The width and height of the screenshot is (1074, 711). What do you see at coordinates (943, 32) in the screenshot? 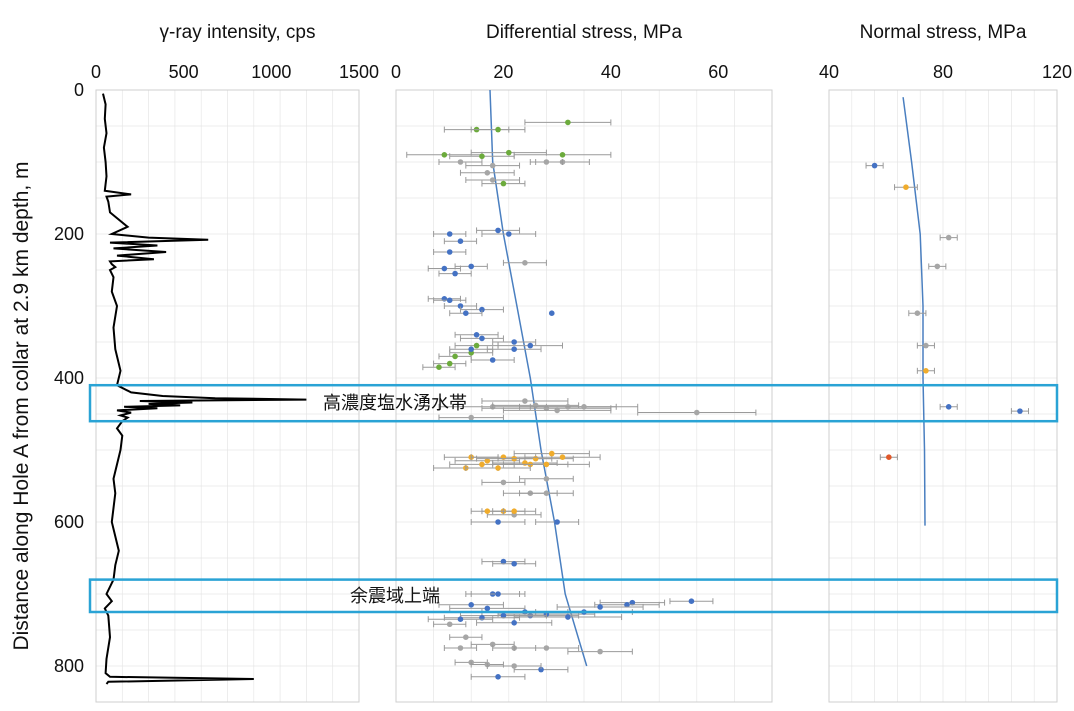
I see `panel-title: Normal stress, MPa` at bounding box center [943, 32].